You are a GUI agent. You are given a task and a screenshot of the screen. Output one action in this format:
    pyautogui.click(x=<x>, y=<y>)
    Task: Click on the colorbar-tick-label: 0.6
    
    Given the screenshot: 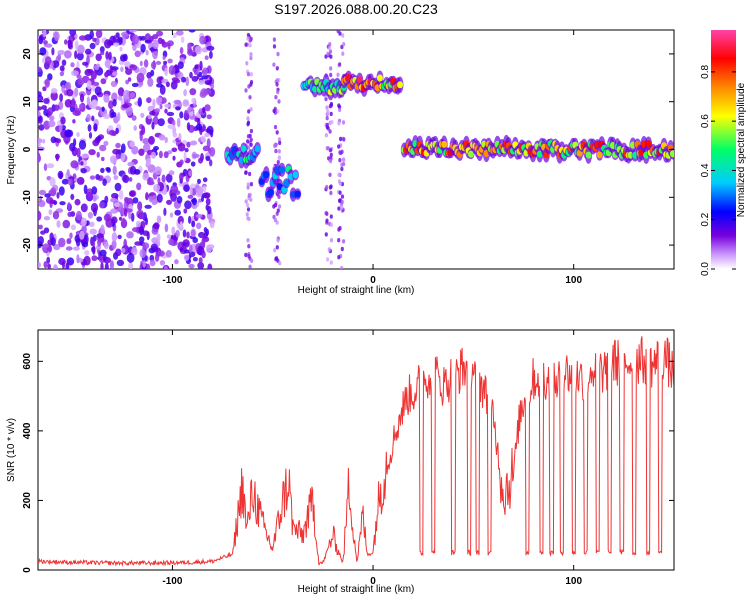 What is the action you would take?
    pyautogui.click(x=705, y=121)
    